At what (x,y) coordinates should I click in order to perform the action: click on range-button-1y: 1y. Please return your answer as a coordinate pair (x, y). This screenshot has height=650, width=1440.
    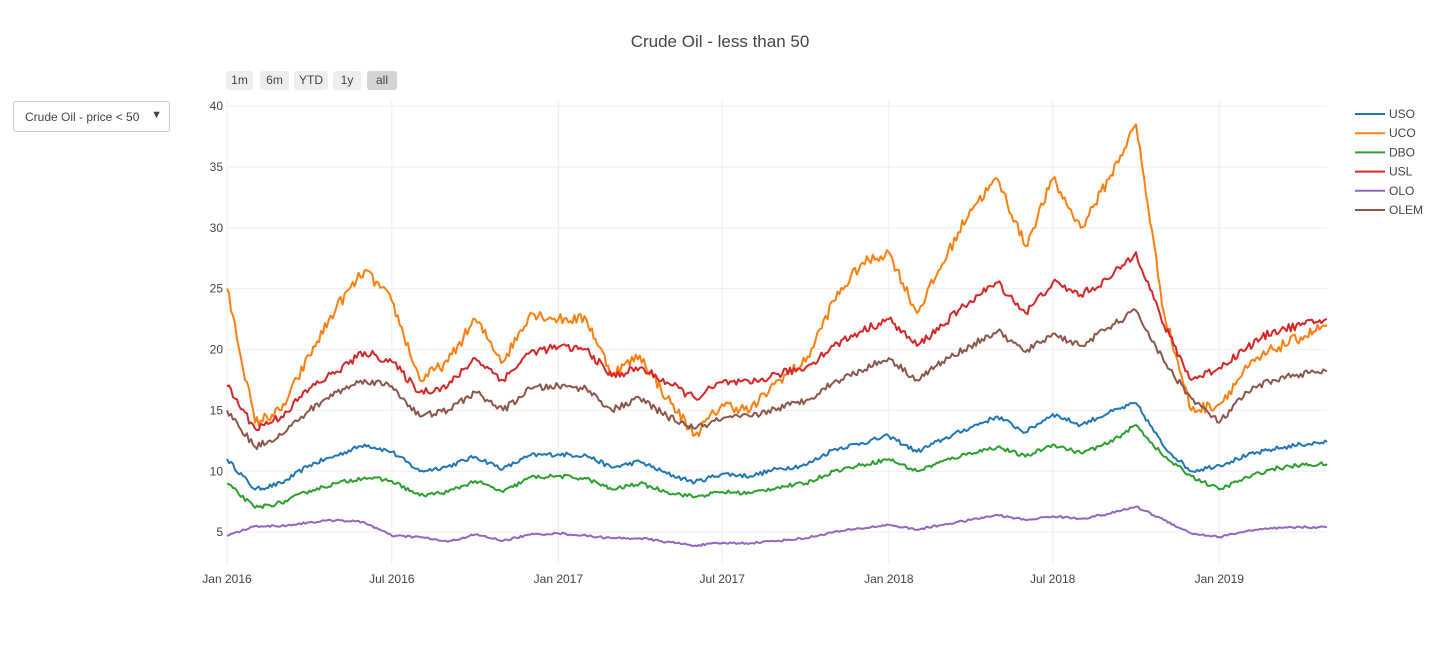
    Looking at the image, I should click on (347, 80).